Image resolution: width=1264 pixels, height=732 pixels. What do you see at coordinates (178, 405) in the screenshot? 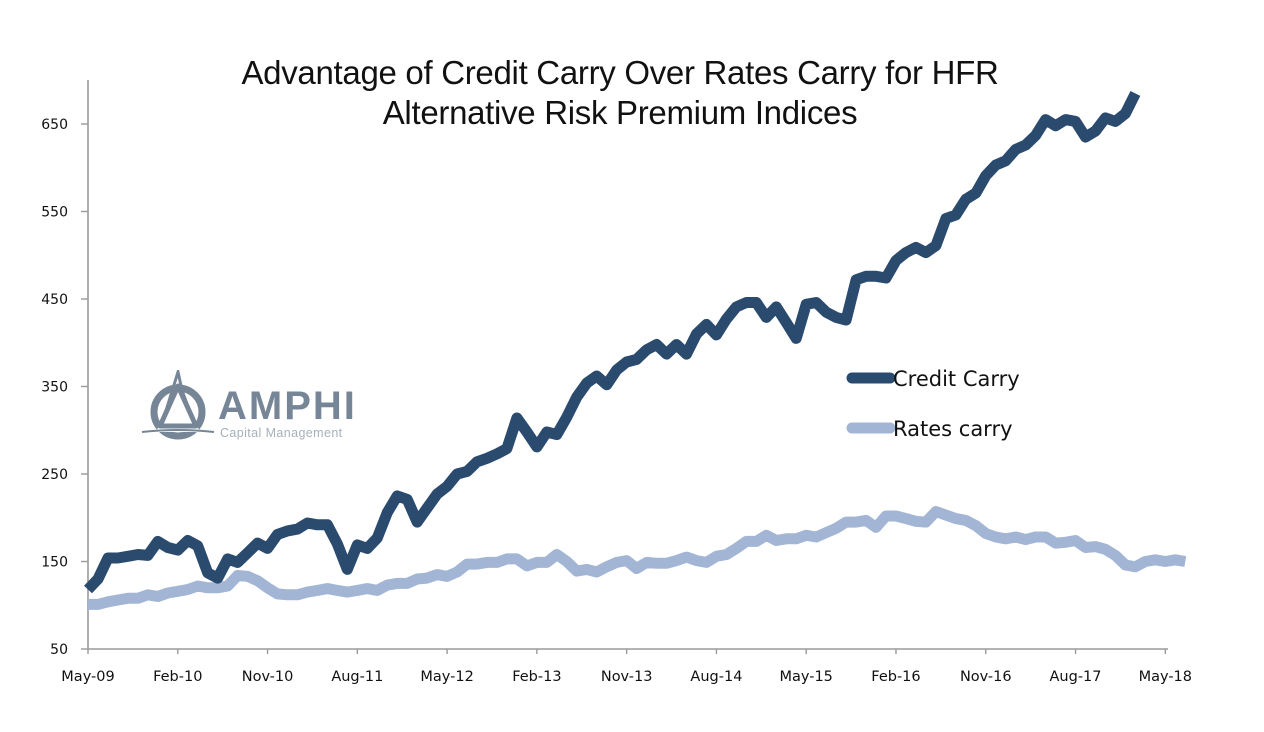
I see `amphi-logo-icon` at bounding box center [178, 405].